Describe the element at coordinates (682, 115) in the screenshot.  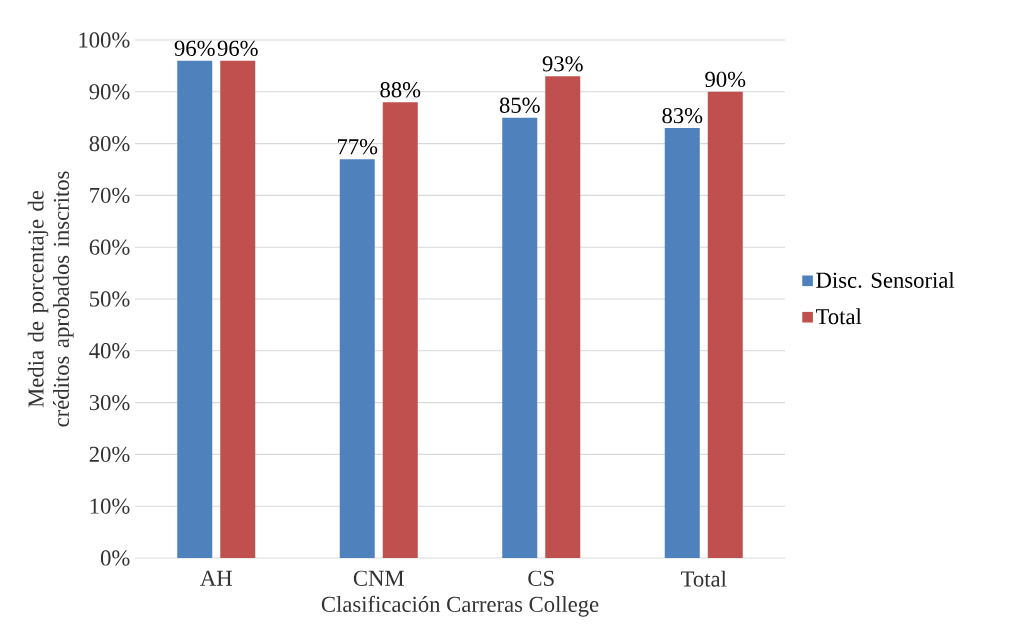
I see `data-label: 83%` at that location.